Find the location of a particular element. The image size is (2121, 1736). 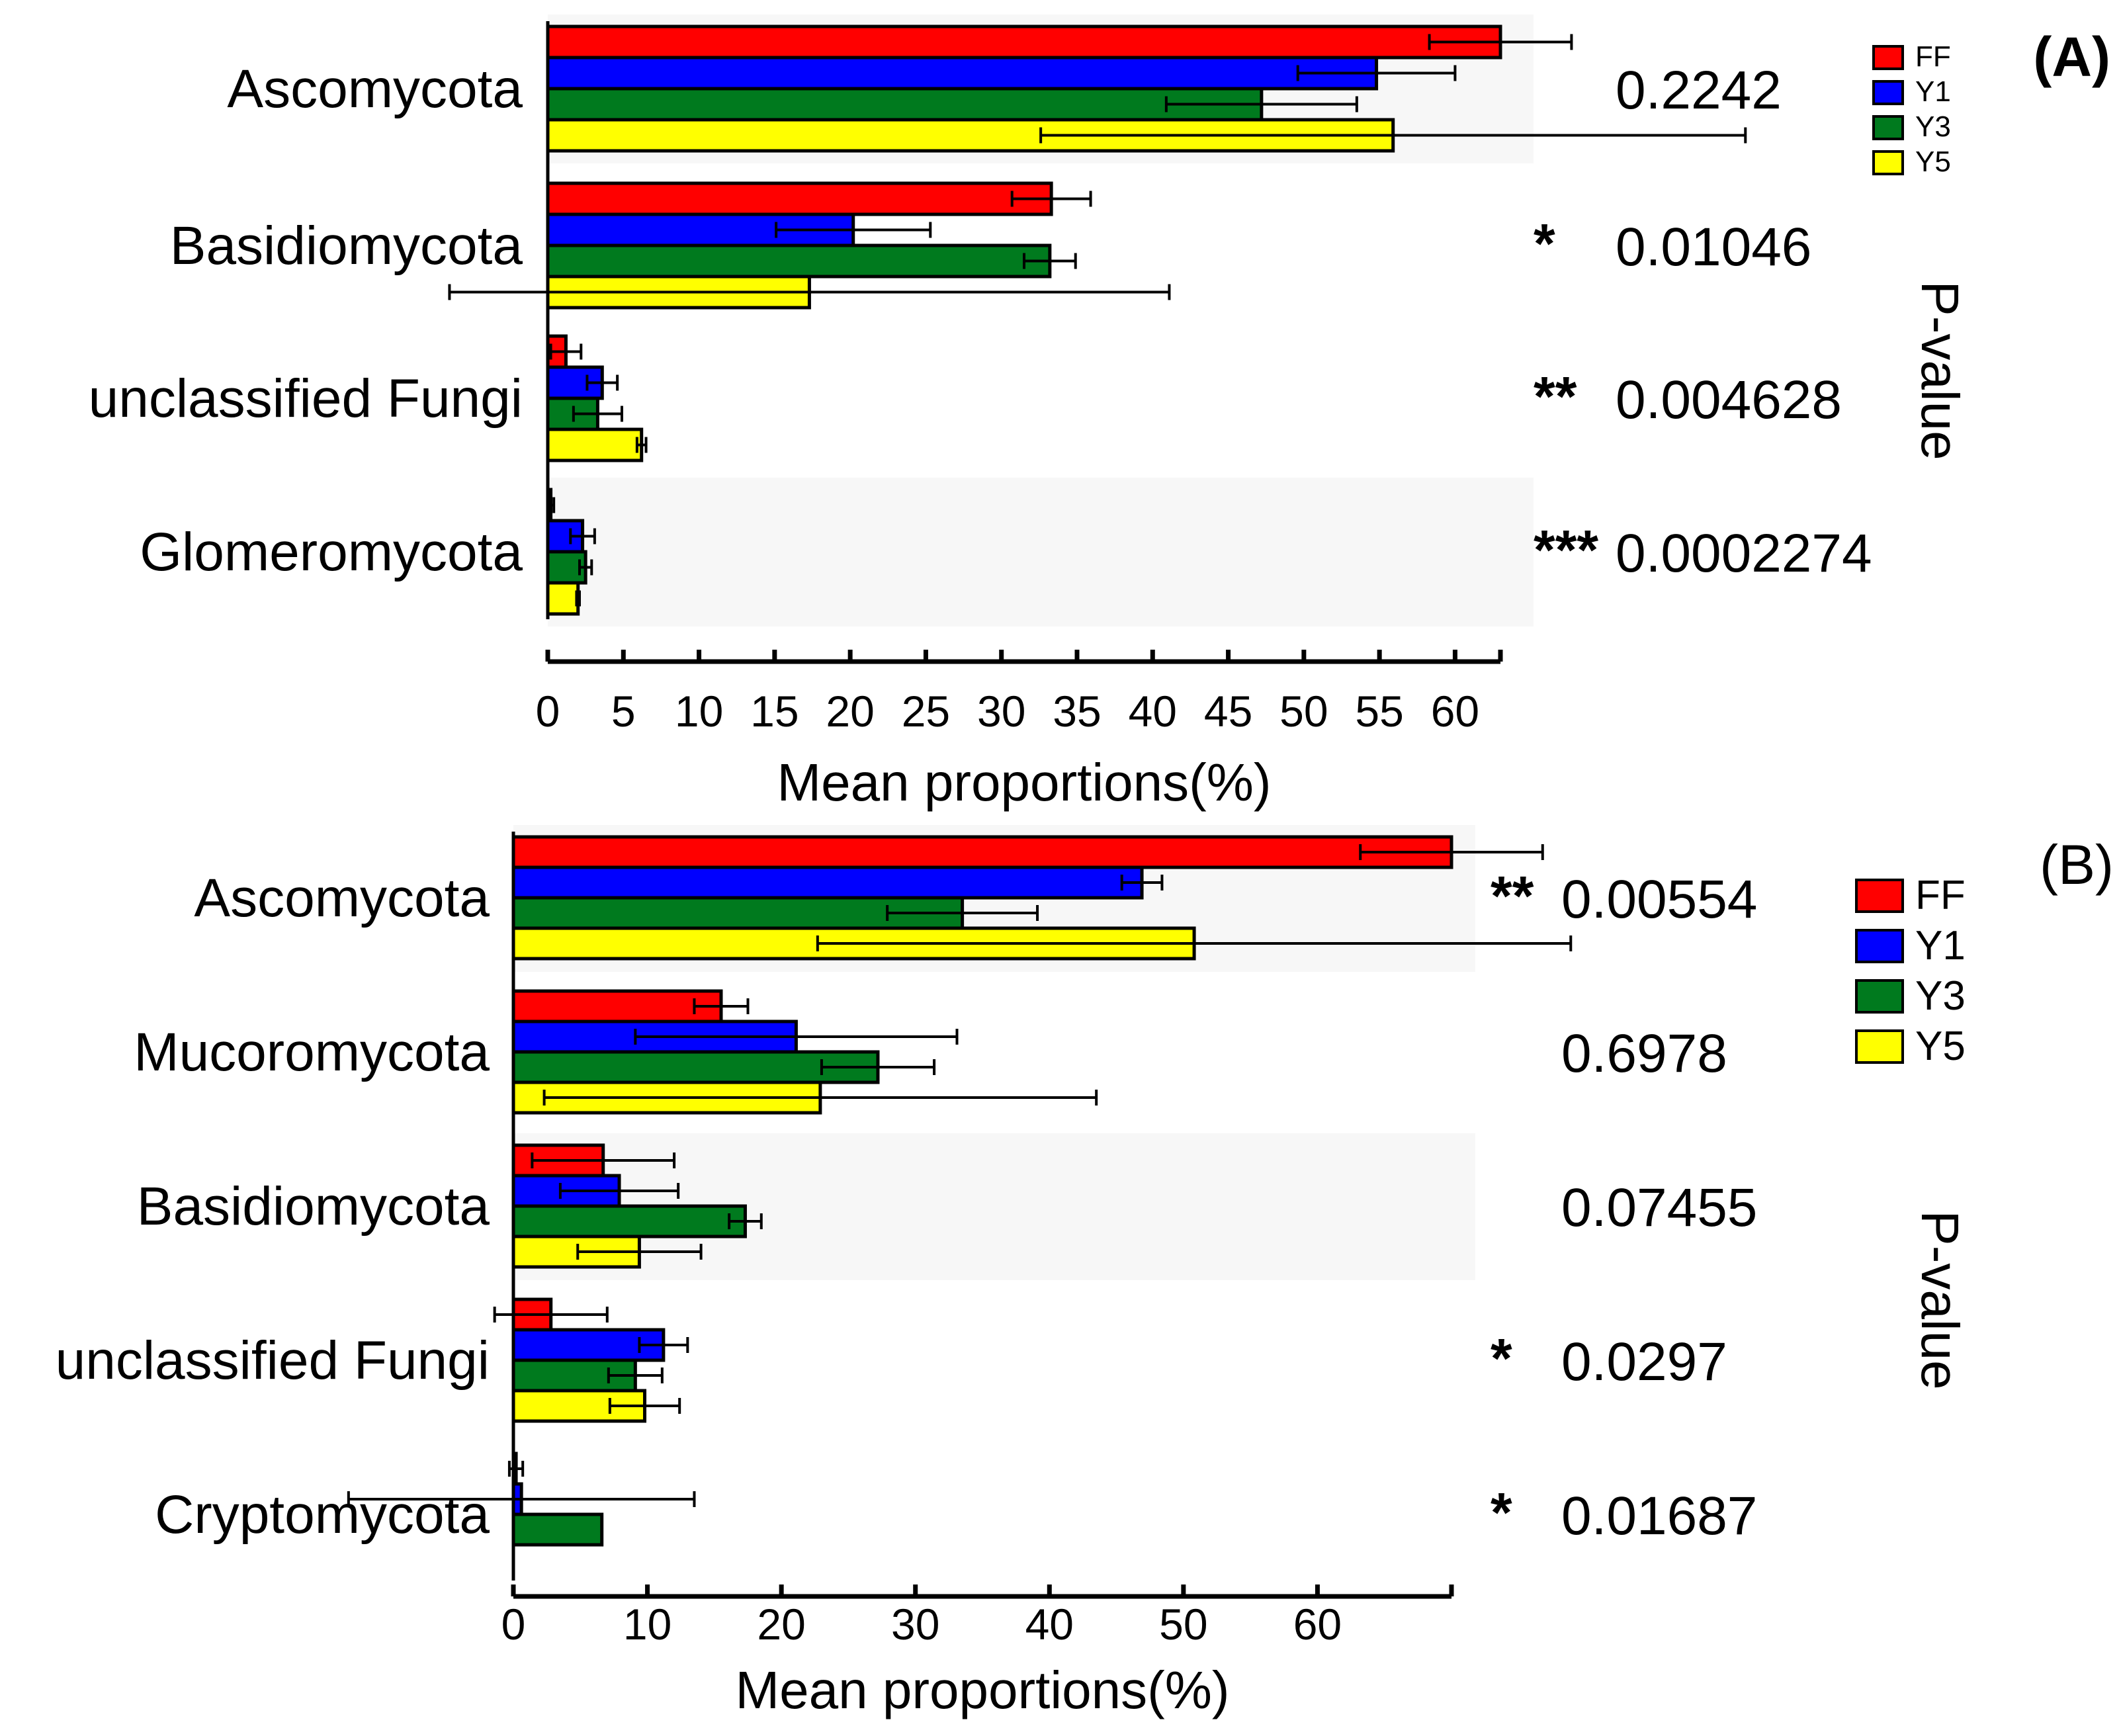

p-value-label: 0.01046 is located at coordinates (1714, 247).